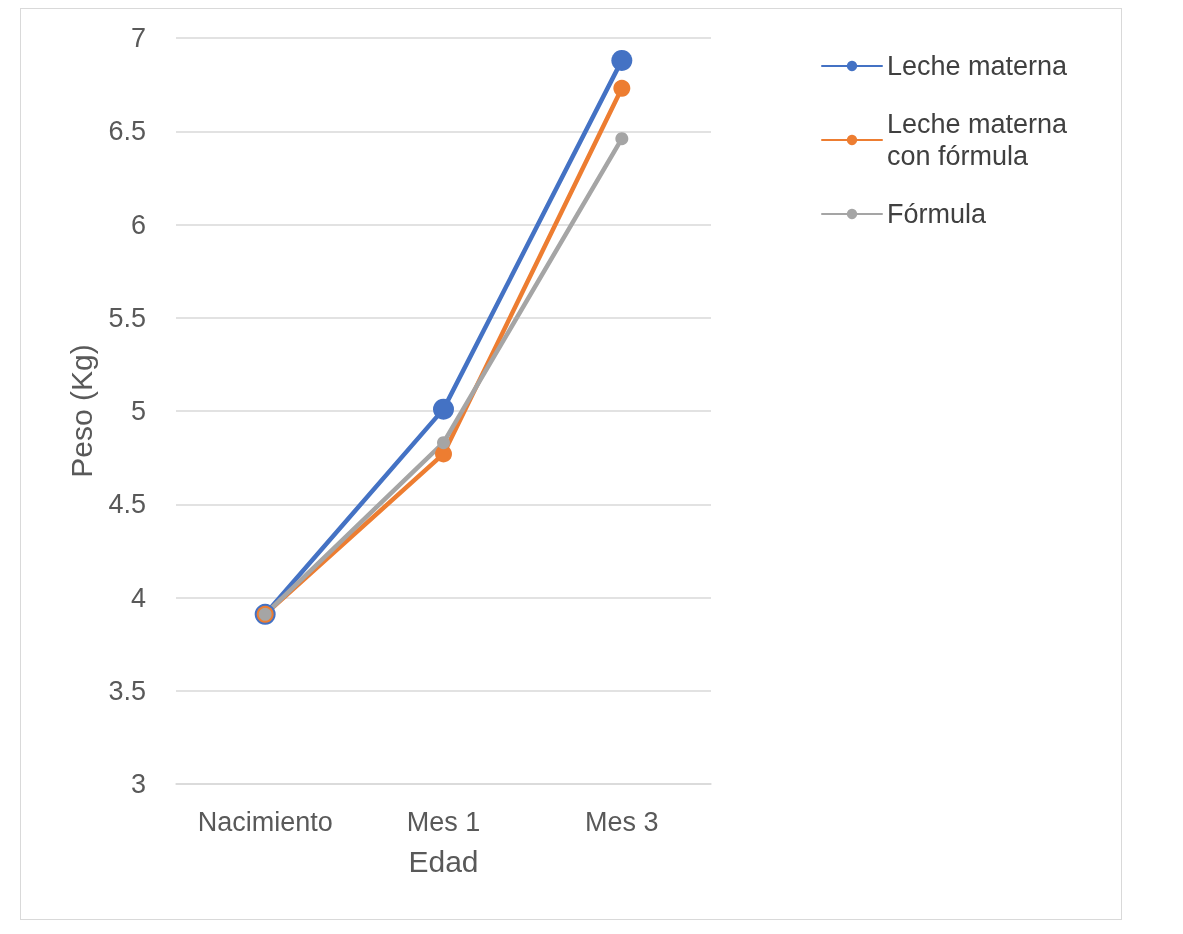  Describe the element at coordinates (127, 317) in the screenshot. I see `y-tick-label: 5.5` at that location.